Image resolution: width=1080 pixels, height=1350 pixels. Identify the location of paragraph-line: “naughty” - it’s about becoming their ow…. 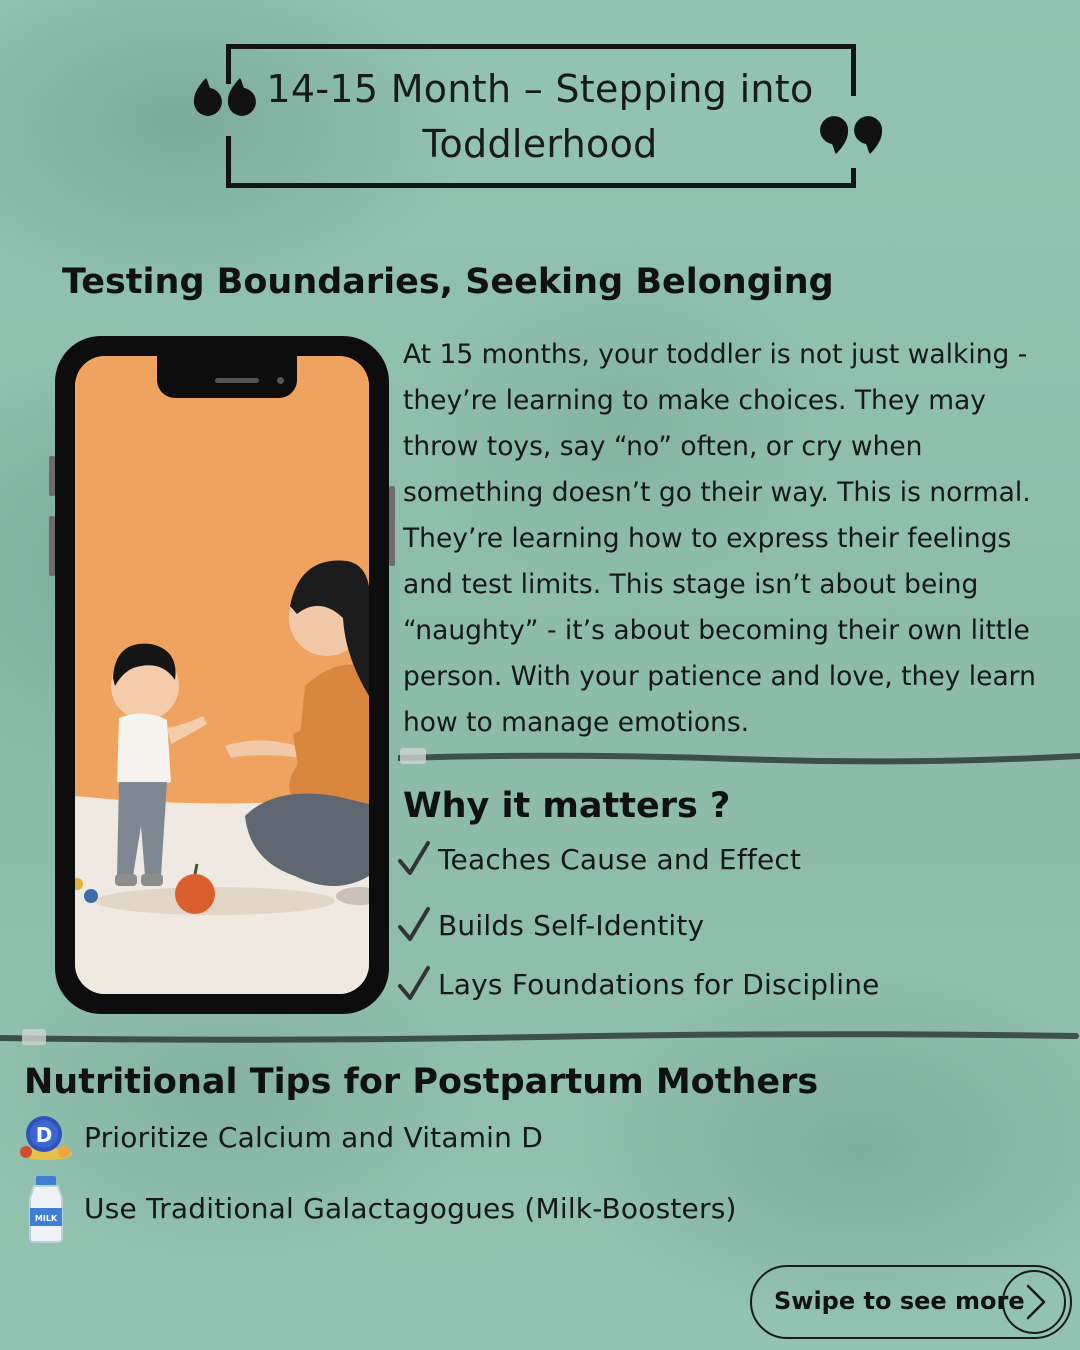
(716, 630).